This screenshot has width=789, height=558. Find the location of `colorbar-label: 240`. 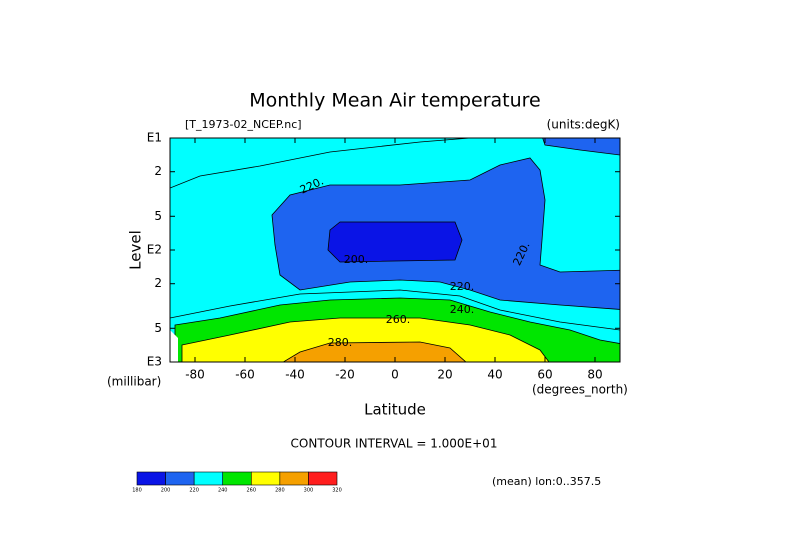

colorbar-label: 240 is located at coordinates (223, 491).